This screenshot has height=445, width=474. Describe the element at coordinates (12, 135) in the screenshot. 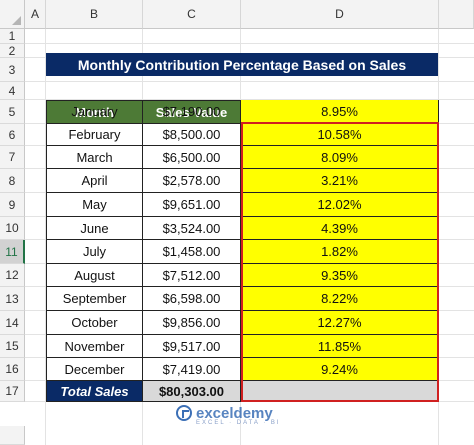

I see `row-header-6: 6` at that location.